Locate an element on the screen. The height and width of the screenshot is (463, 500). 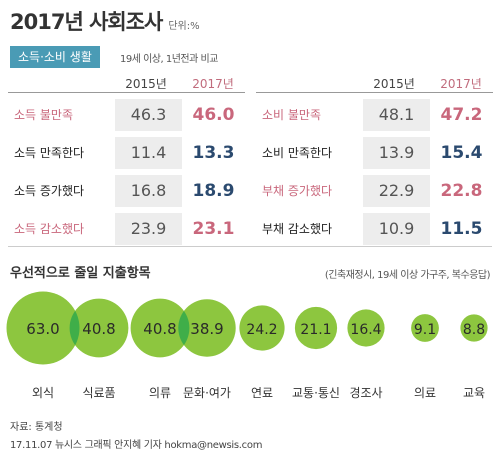
value-2017: 23.1 is located at coordinates (213, 229).